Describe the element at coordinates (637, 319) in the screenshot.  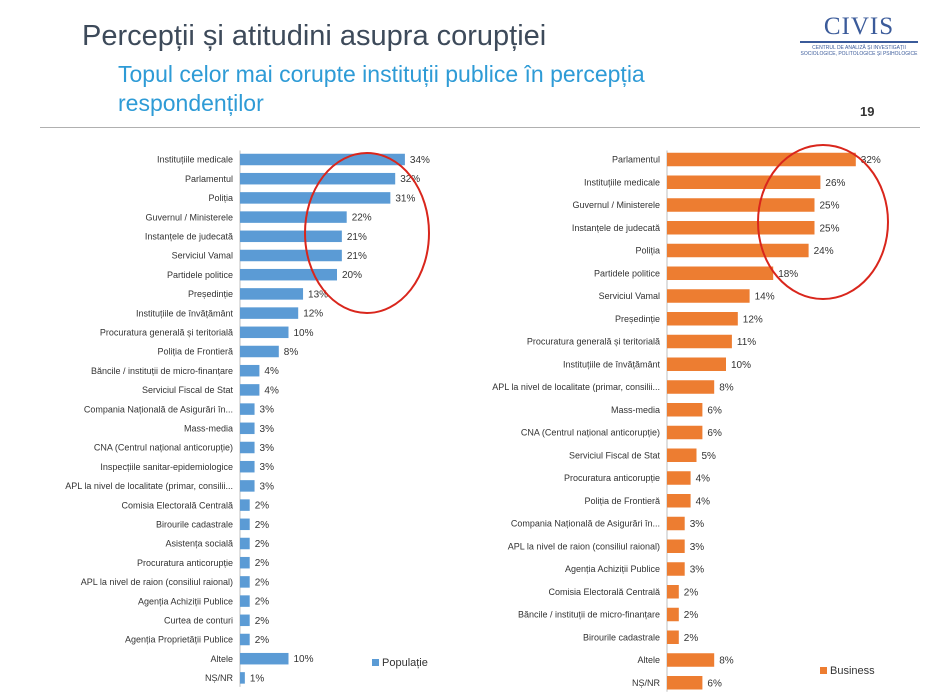
I see `bus-category-label: Președinție` at that location.